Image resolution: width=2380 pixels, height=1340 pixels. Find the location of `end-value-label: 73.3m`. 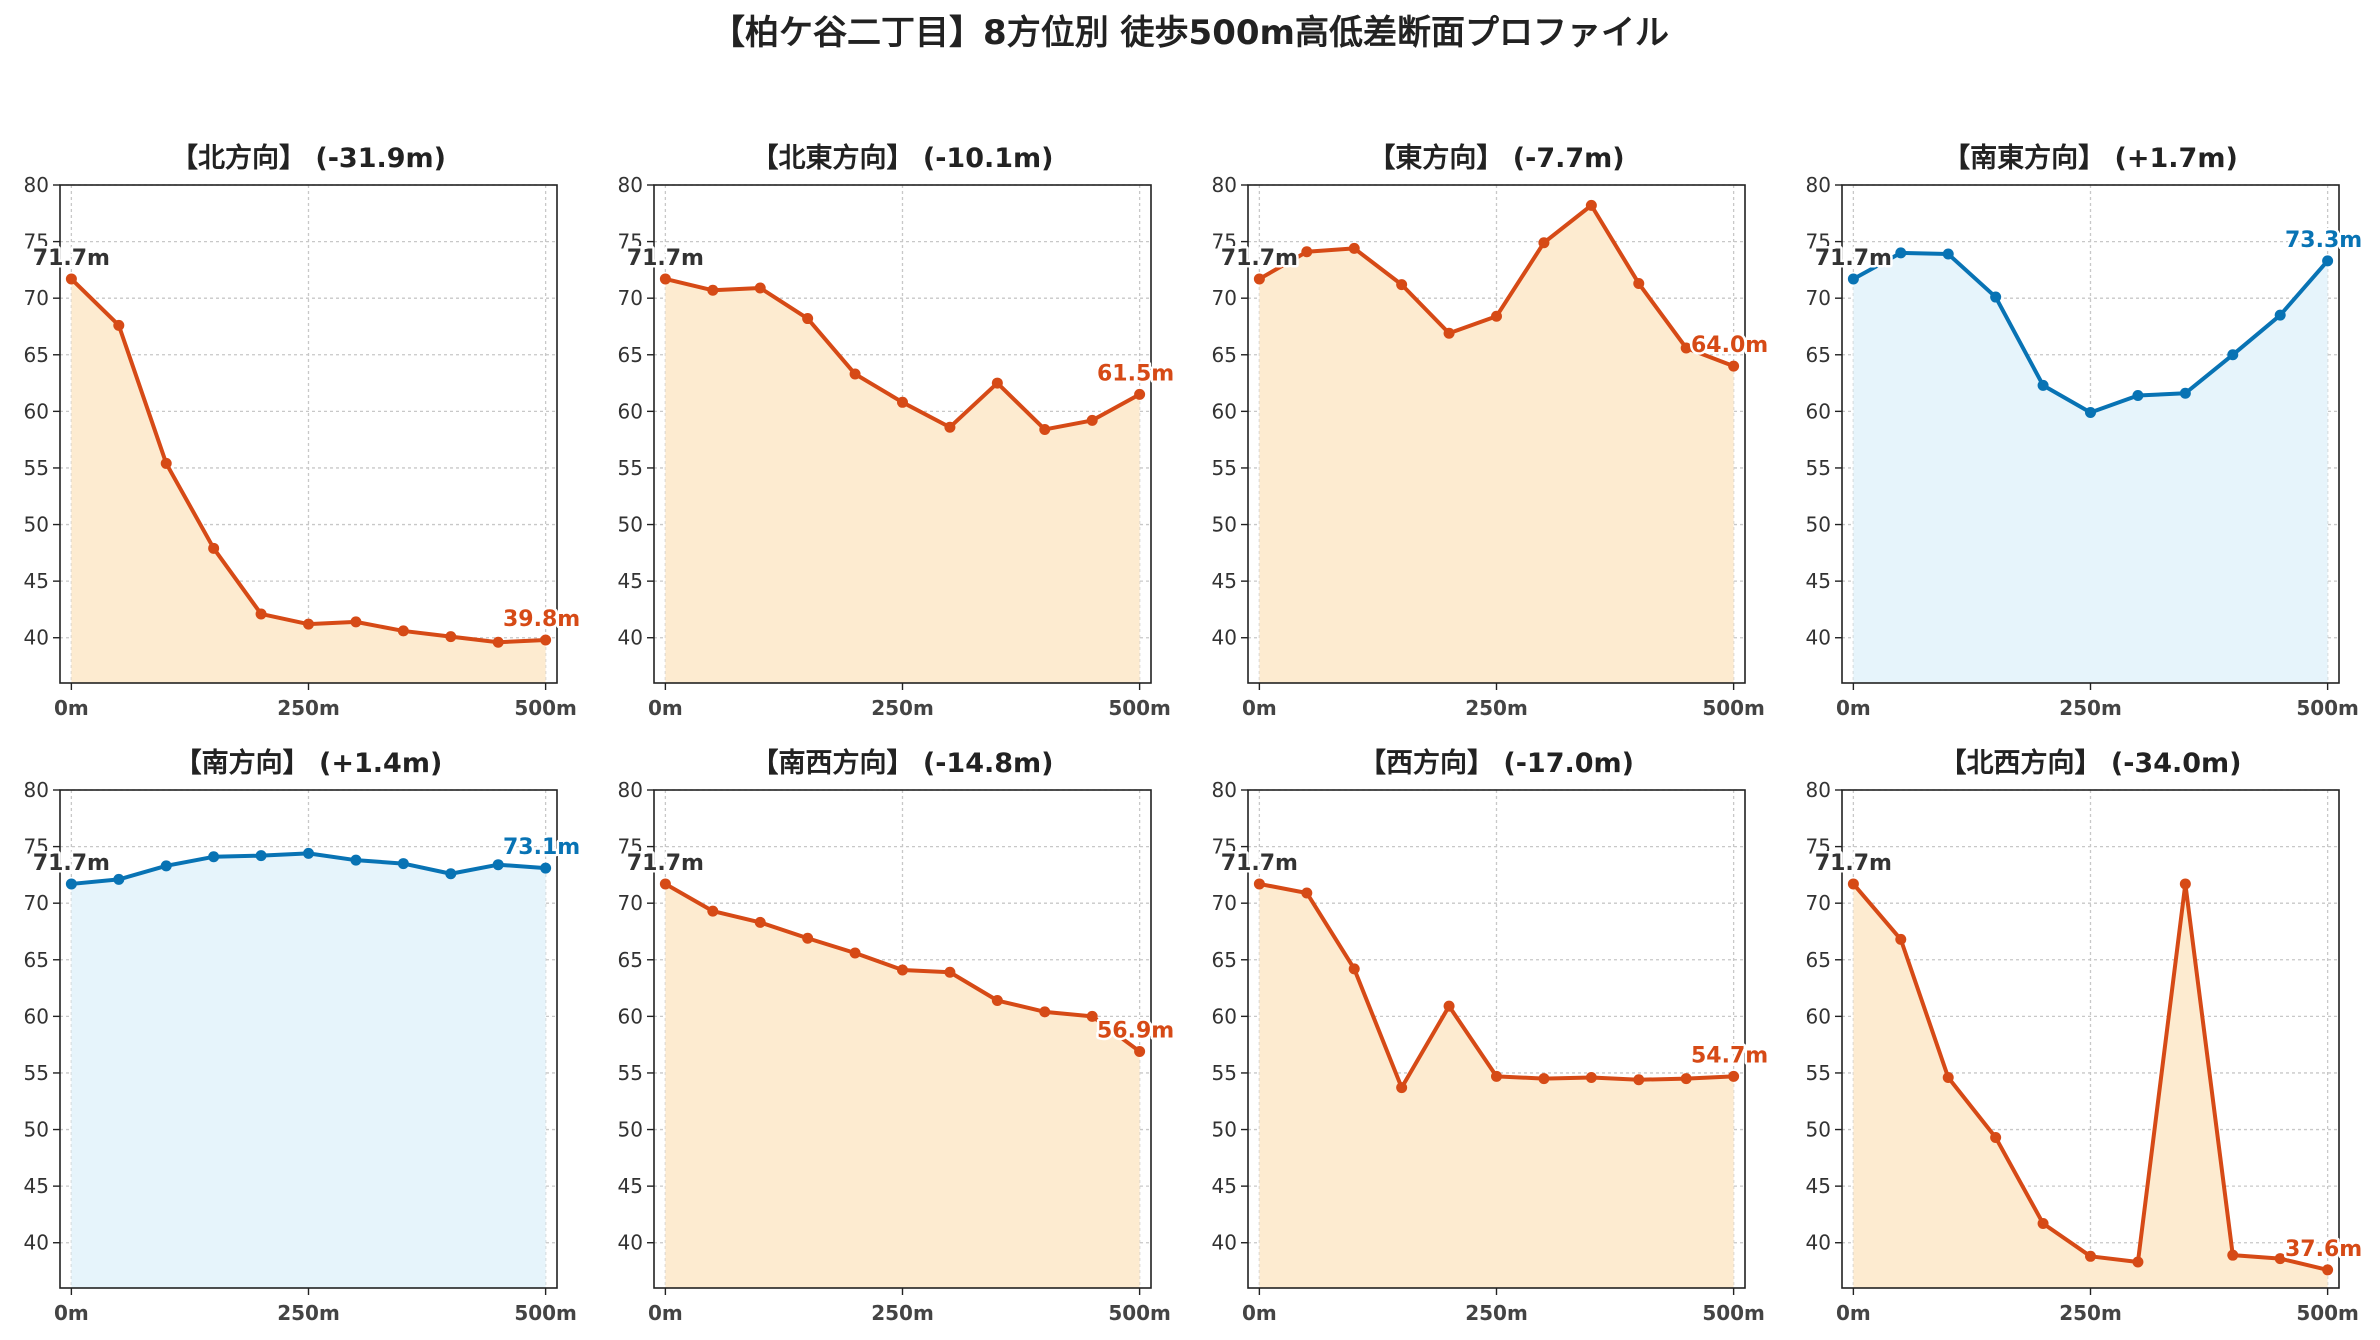

end-value-label: 73.3m is located at coordinates (2323, 240).